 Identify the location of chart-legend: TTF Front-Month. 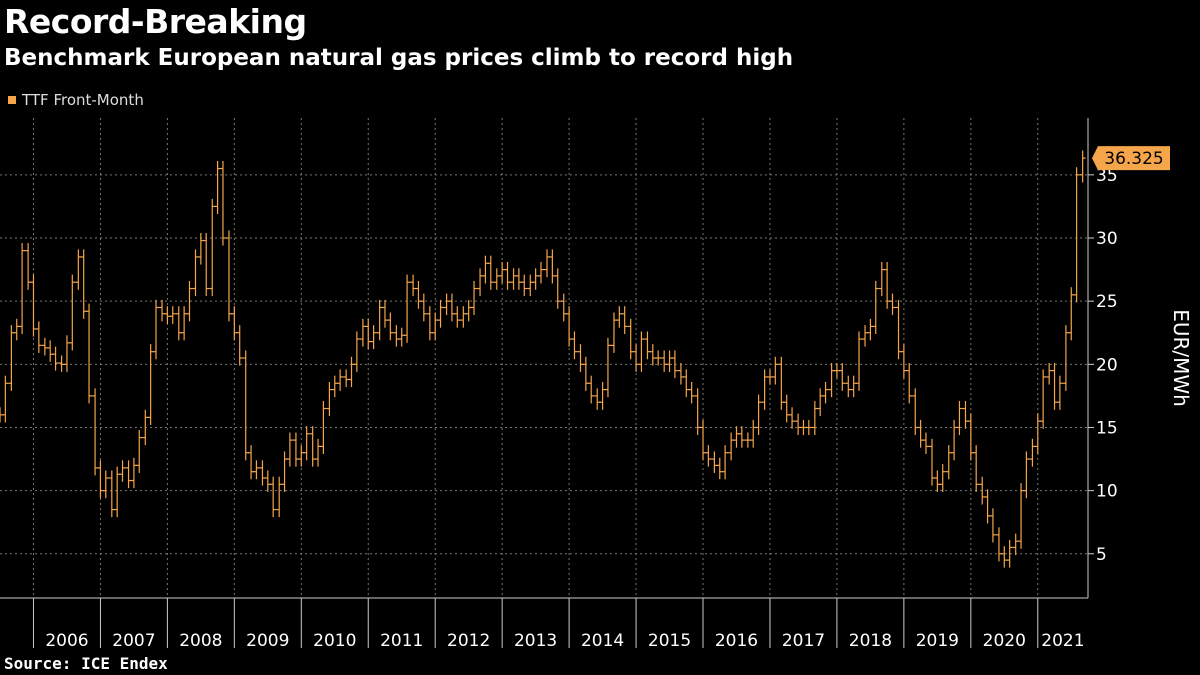
(76, 100).